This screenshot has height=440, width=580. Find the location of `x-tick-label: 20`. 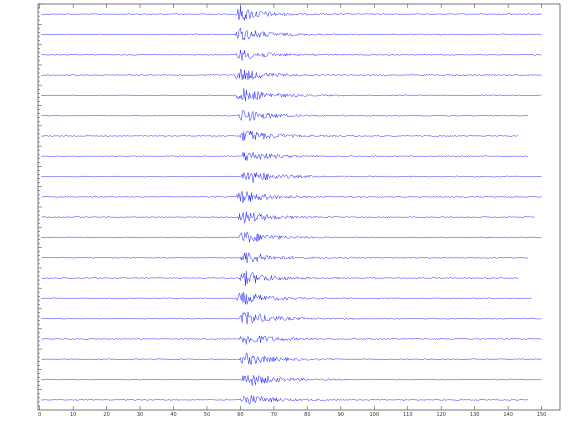

x-tick-label: 20 is located at coordinates (106, 415).